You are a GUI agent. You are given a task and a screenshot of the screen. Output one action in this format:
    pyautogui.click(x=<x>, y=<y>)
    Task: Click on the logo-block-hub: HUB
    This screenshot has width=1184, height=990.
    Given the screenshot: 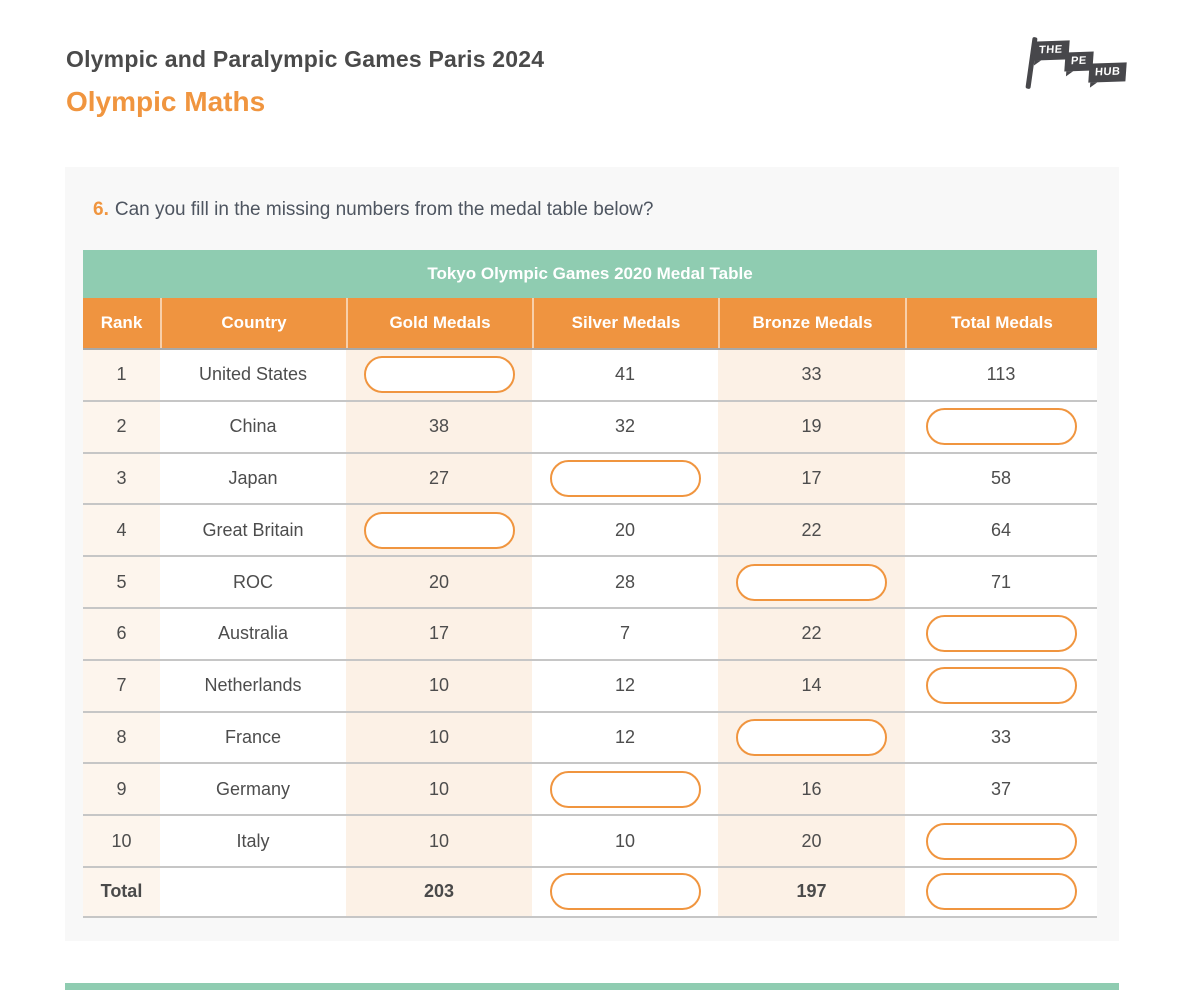 What is the action you would take?
    pyautogui.click(x=1108, y=72)
    